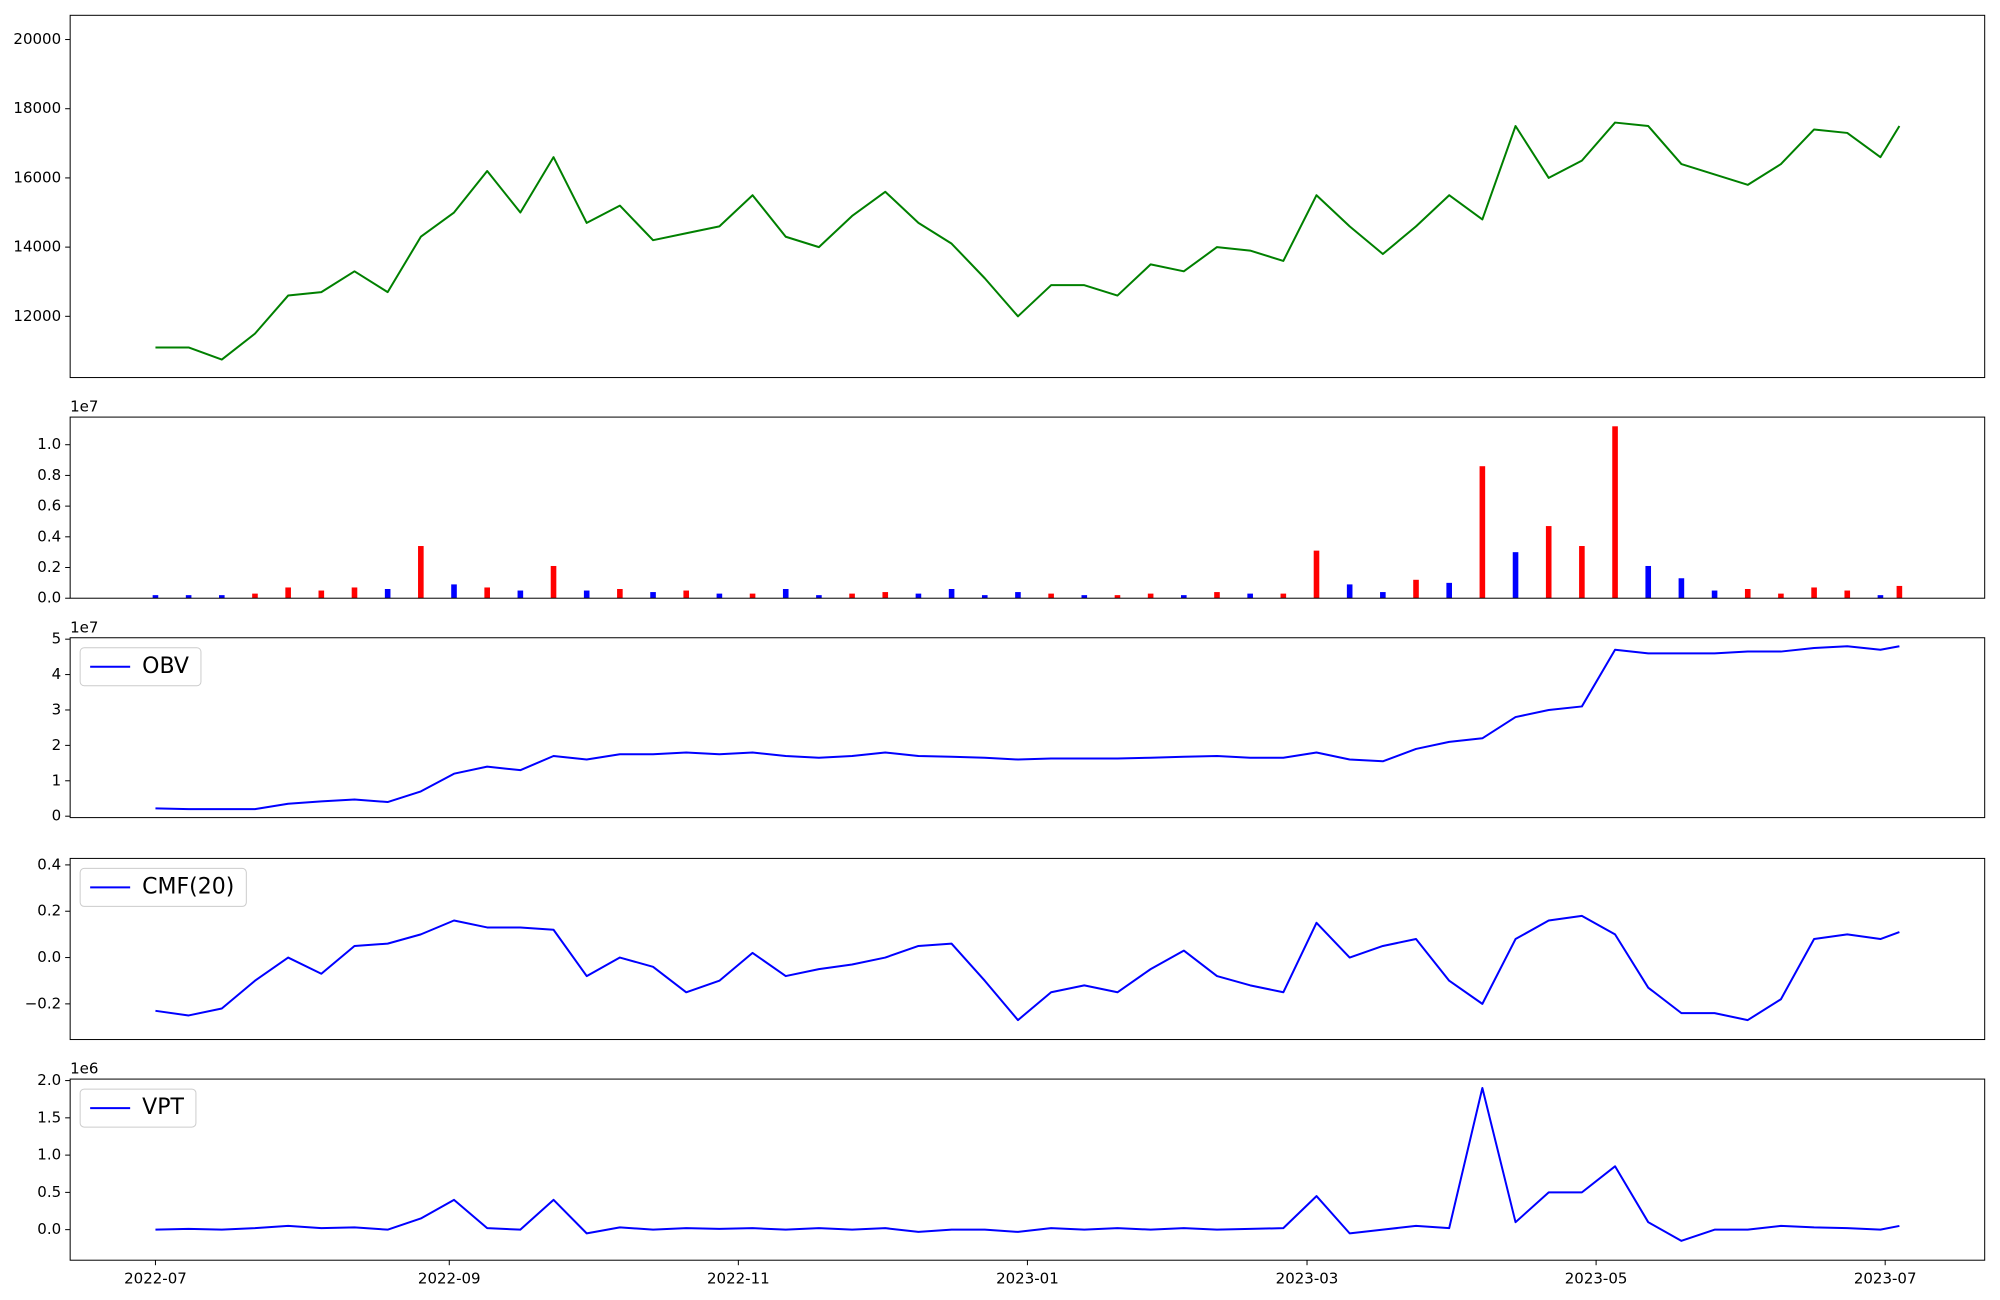 This screenshot has height=1300, width=2000. I want to click on legend-label: OBV, so click(165, 666).